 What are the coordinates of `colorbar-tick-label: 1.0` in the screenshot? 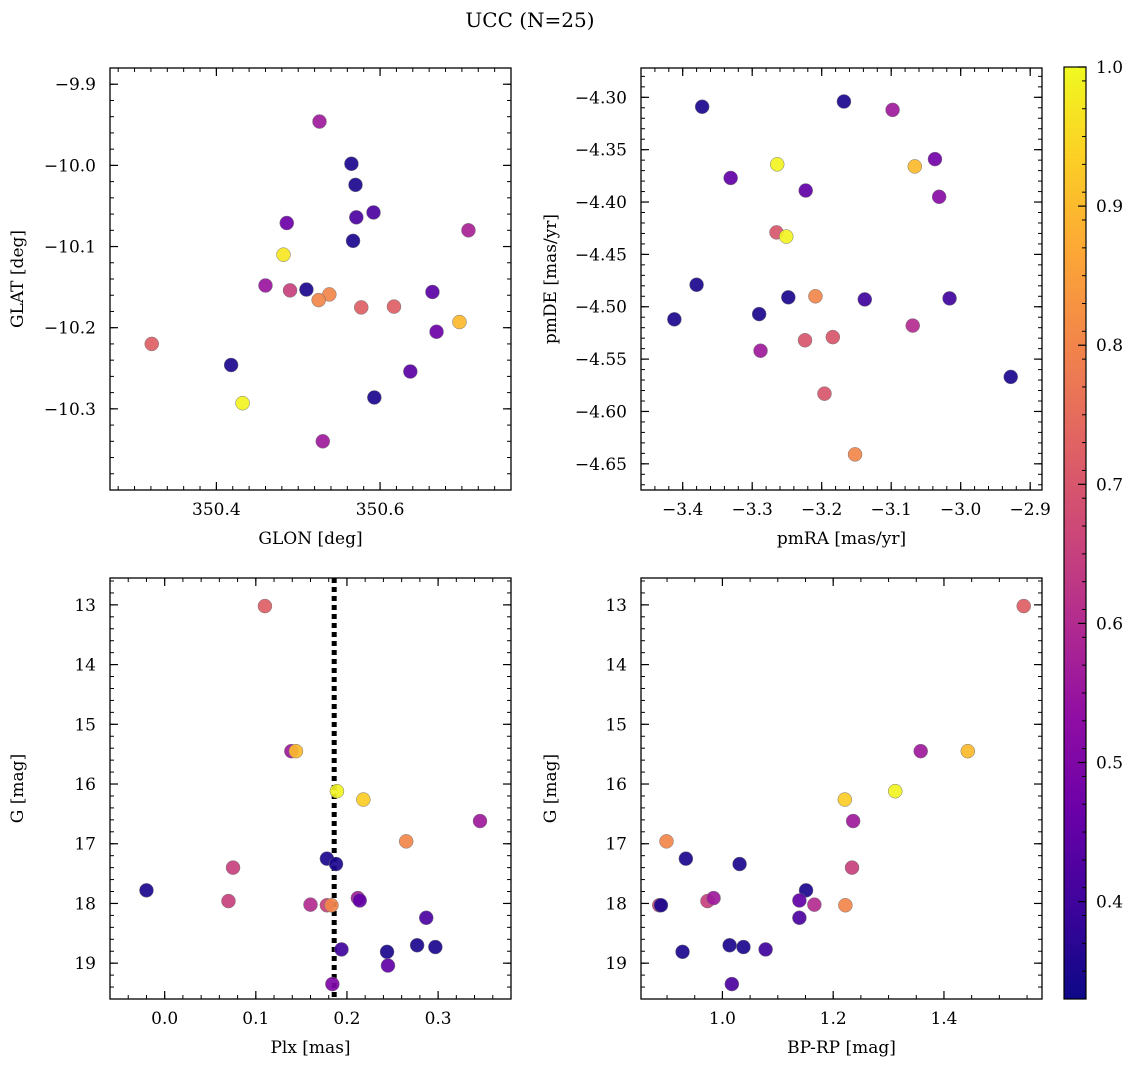 It's located at (1109, 68).